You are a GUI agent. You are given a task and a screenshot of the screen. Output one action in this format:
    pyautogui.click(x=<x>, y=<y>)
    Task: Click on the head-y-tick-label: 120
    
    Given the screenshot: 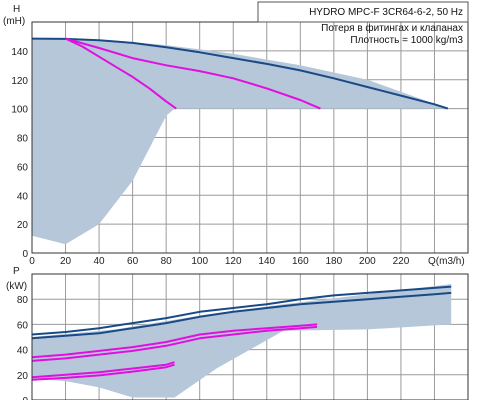 What is the action you would take?
    pyautogui.click(x=19, y=81)
    